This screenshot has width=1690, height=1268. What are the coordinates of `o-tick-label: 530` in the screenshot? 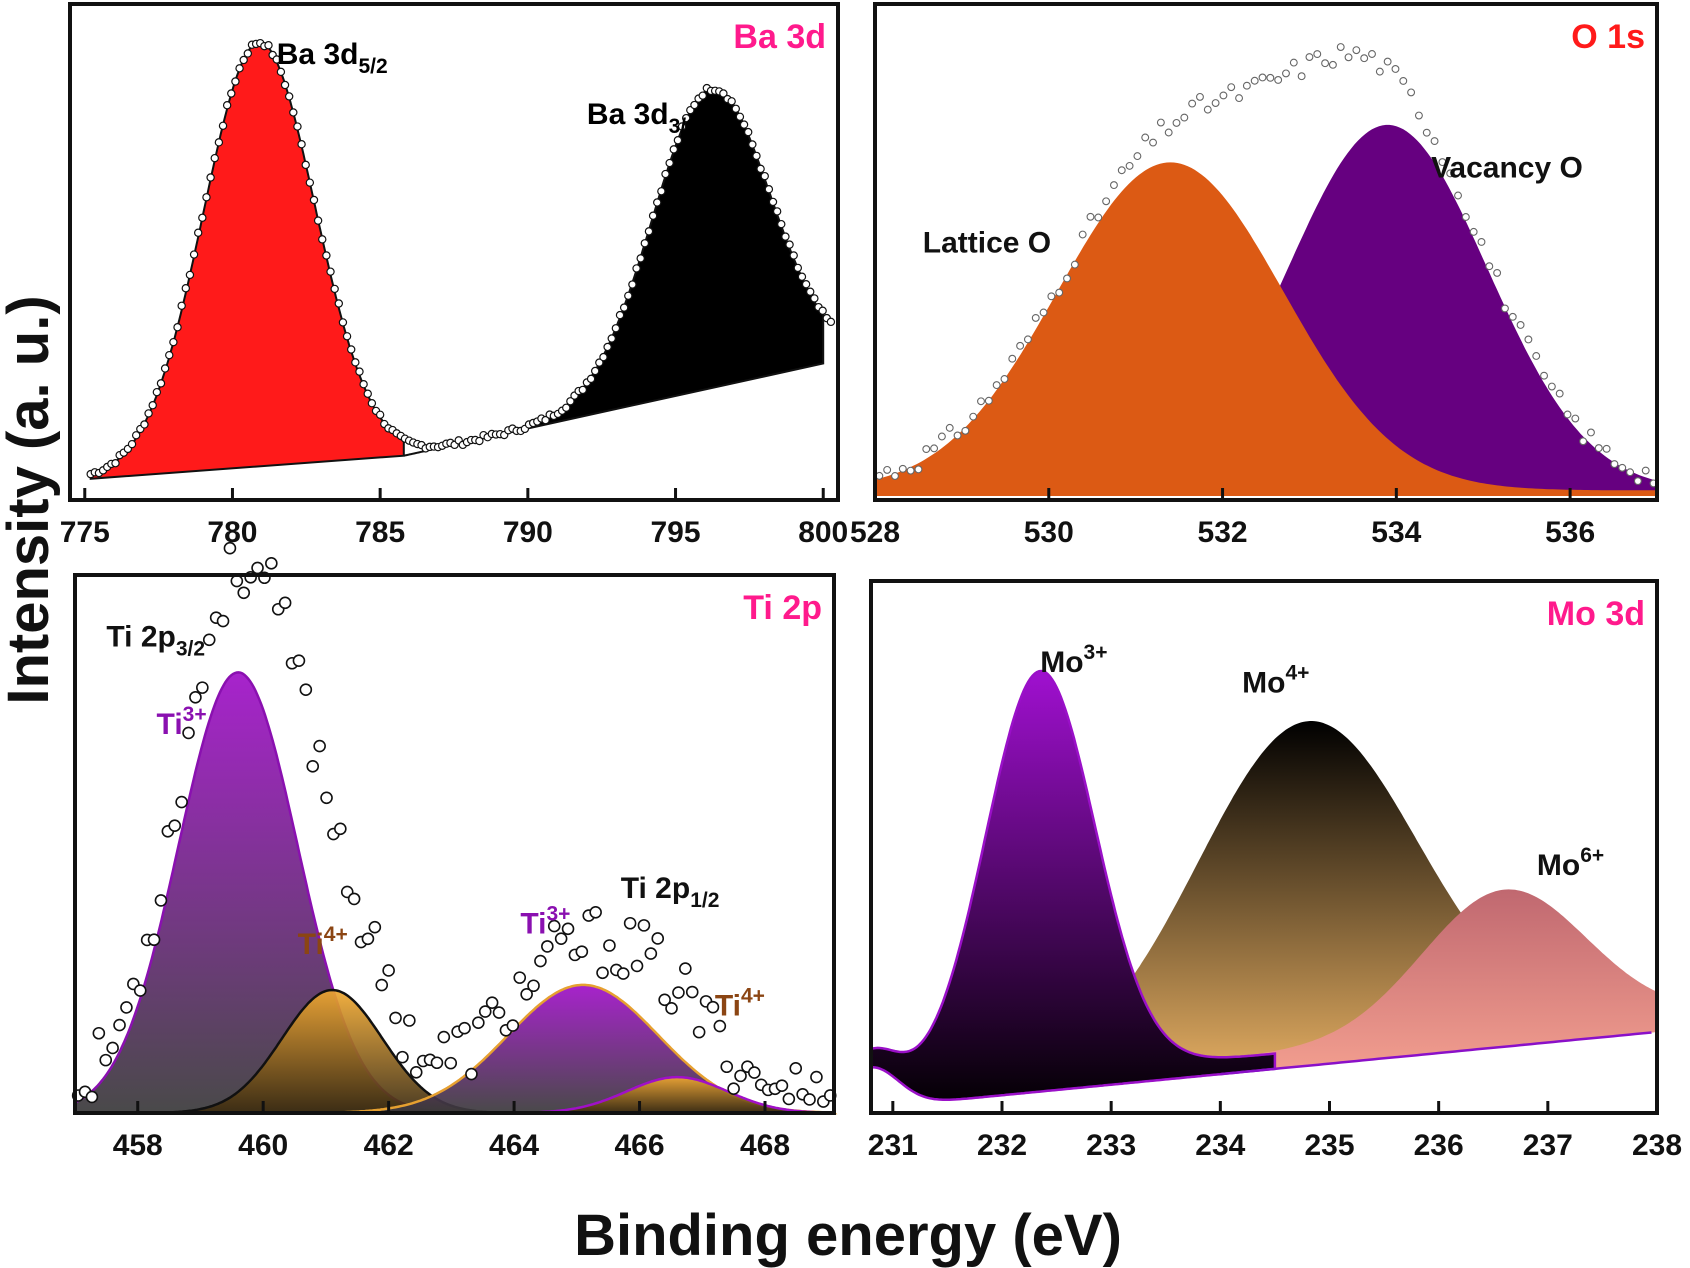 It's located at (1049, 532).